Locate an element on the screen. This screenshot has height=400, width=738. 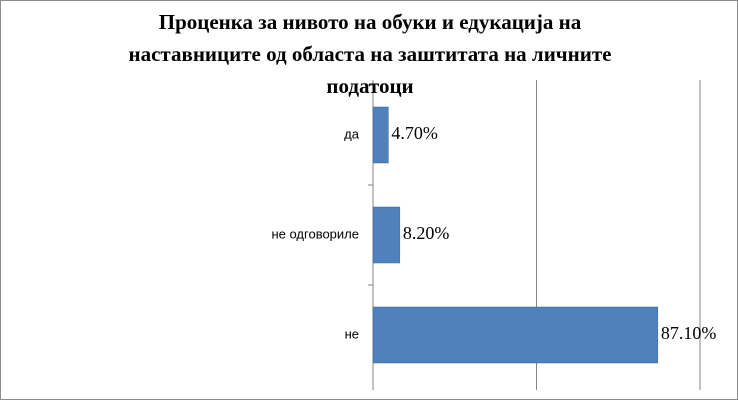
y-tick-label: да is located at coordinates (352, 133).